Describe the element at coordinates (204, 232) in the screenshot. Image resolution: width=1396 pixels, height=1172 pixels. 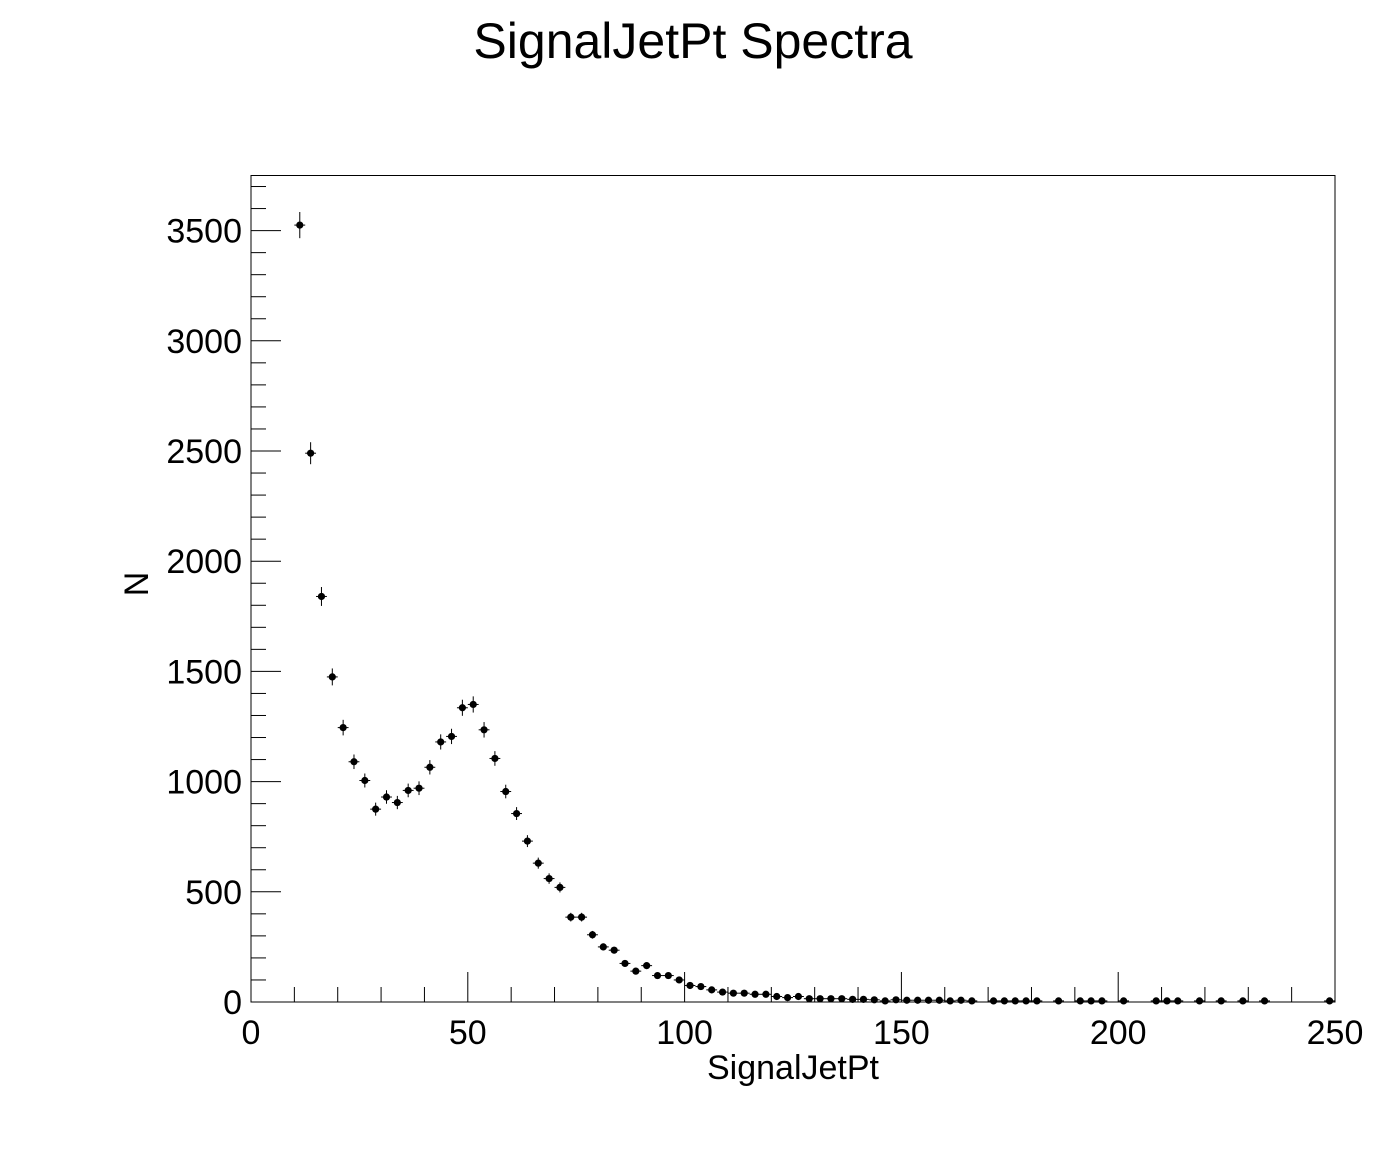
I see `y-tick-label: 3500` at that location.